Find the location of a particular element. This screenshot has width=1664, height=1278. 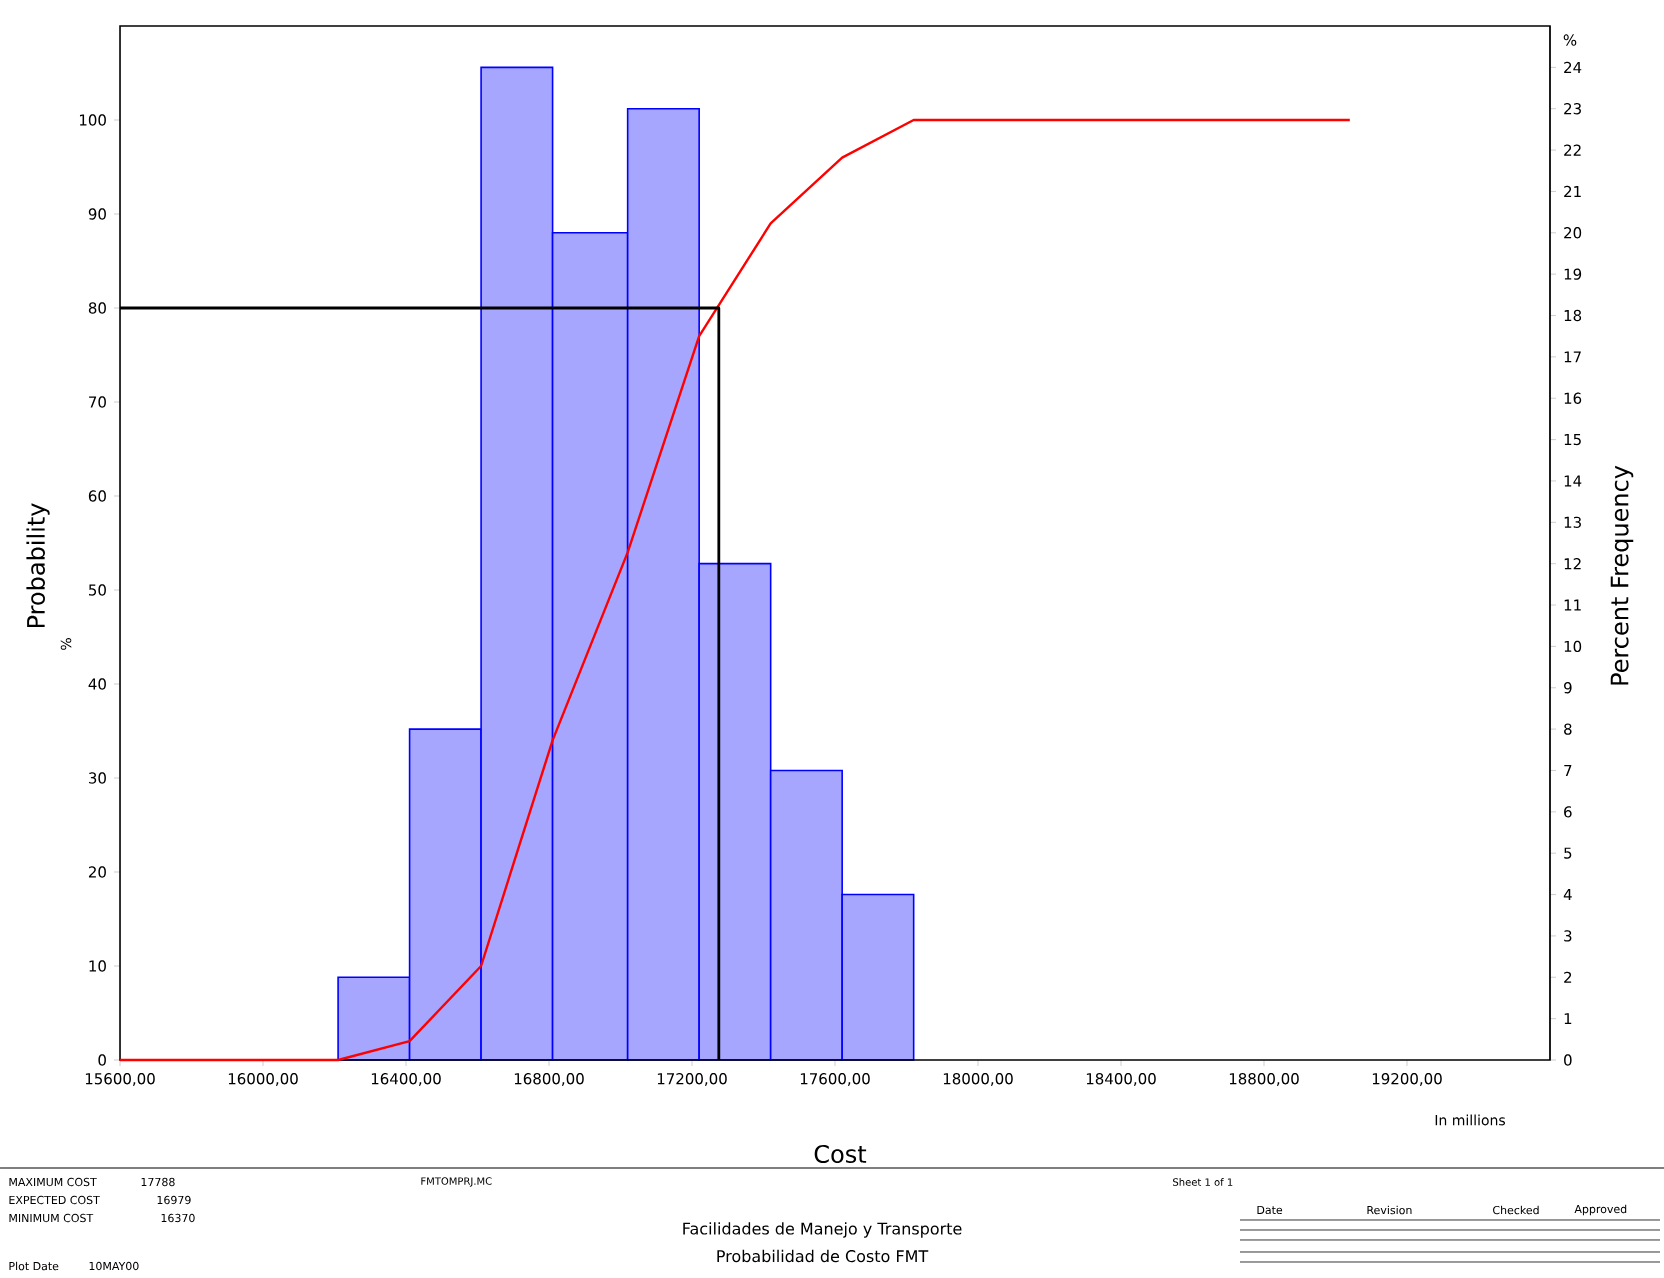

y2-axis-title: Percent Frequency is located at coordinates (1622, 575).